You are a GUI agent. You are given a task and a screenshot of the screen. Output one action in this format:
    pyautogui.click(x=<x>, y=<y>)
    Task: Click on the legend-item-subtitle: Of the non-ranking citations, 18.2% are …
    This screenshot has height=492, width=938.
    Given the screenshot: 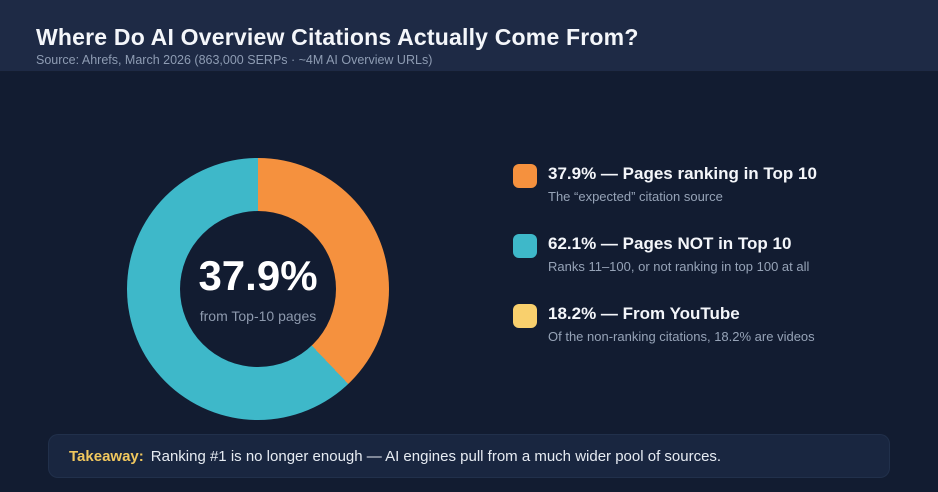 What is the action you would take?
    pyautogui.click(x=681, y=336)
    